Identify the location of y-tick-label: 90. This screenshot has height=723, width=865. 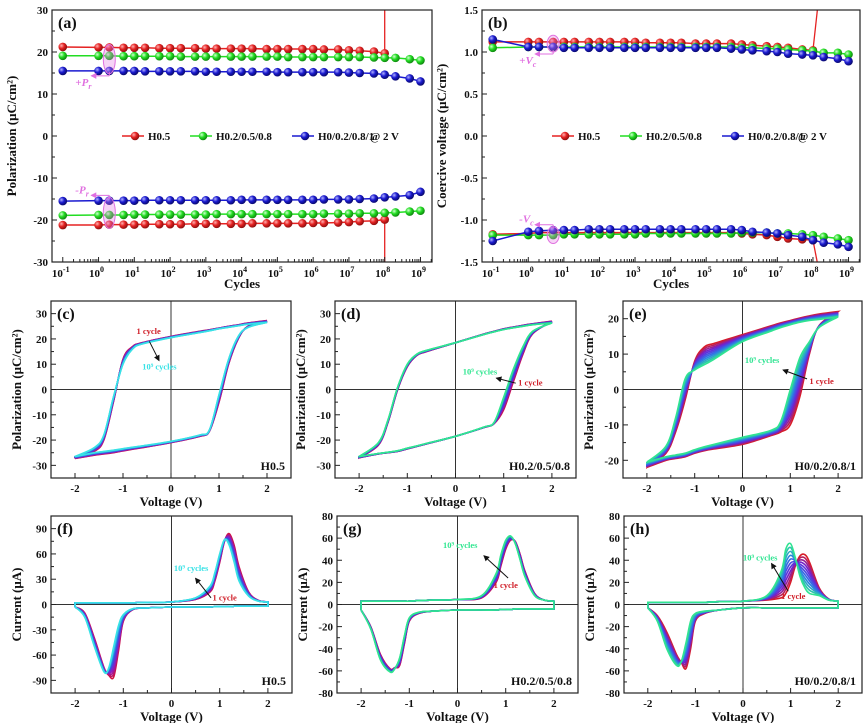
(42, 530).